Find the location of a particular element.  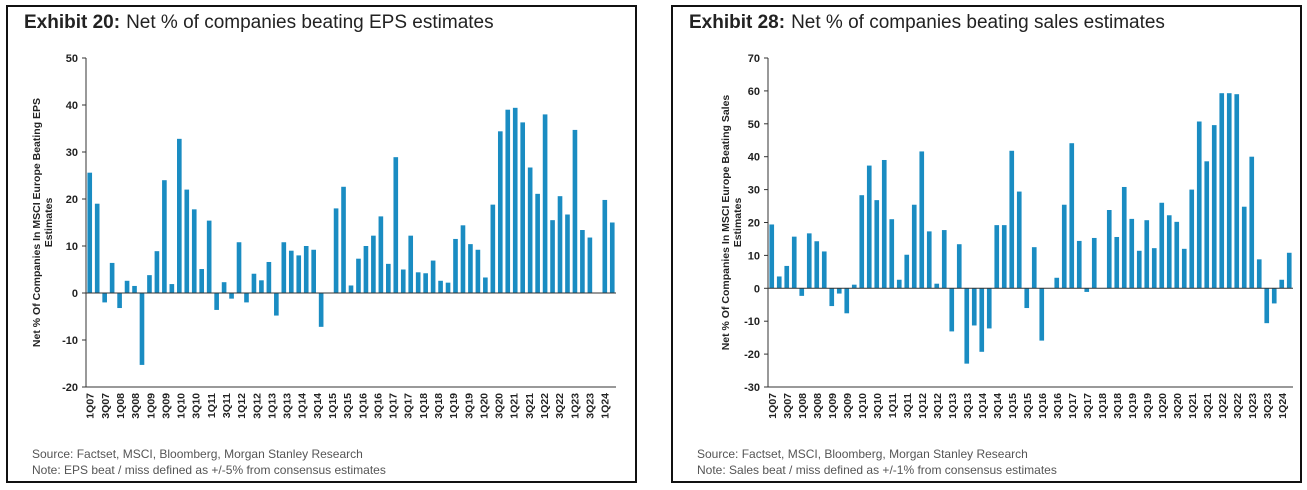

x-tick-label: 1Q08 is located at coordinates (121, 406).